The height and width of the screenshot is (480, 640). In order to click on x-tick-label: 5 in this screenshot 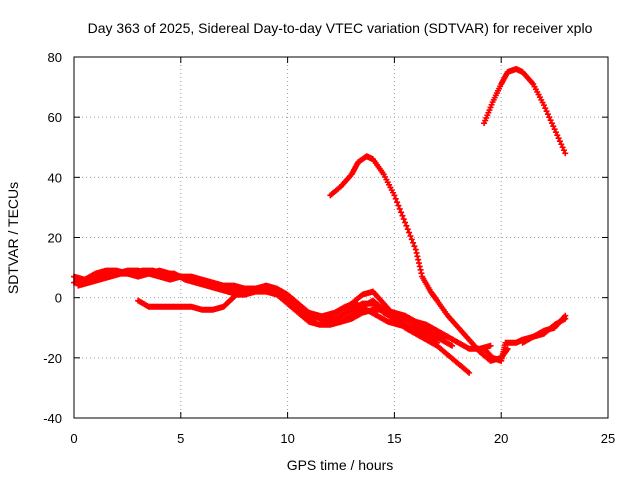, I will do `click(180, 438)`.